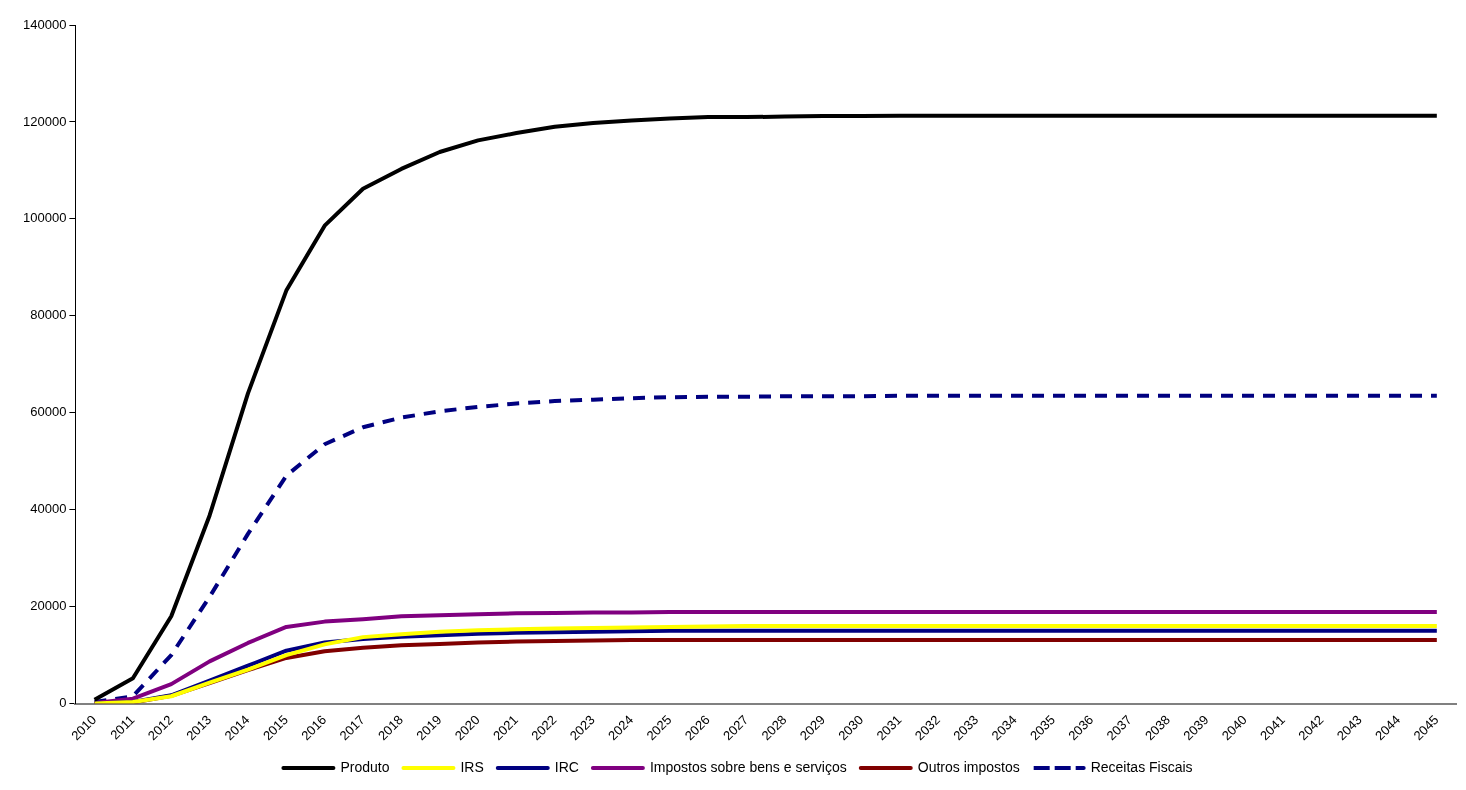 The image size is (1466, 790). I want to click on legend-label: Impostos sobre bens e serviços, so click(748, 766).